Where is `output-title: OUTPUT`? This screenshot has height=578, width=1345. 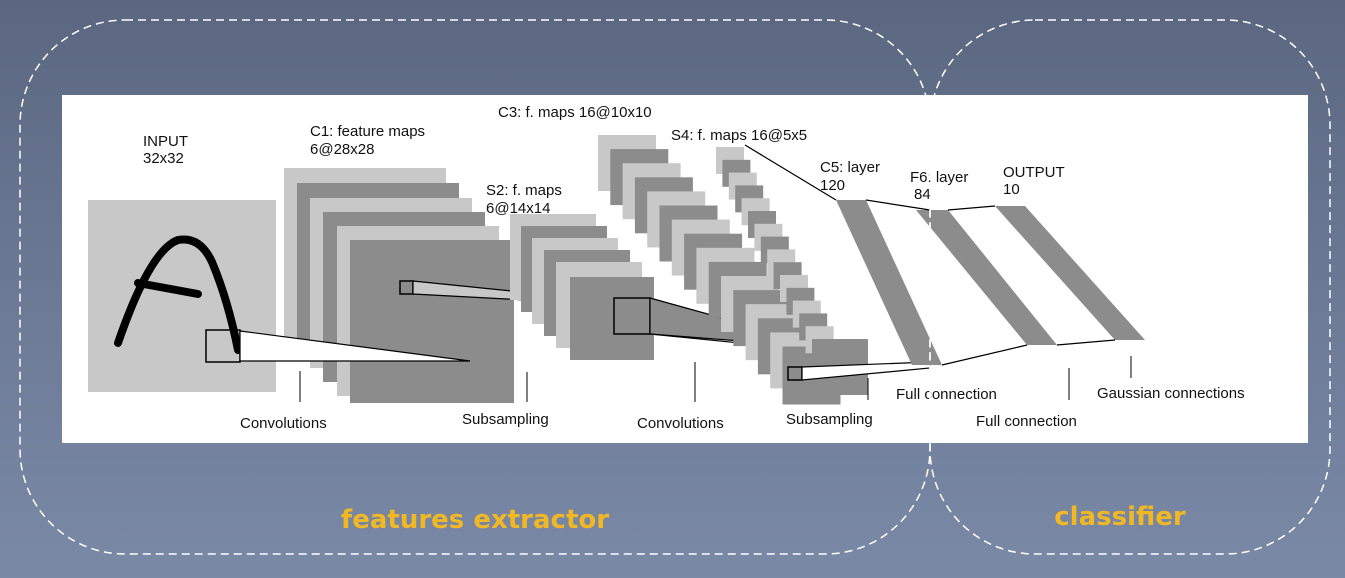
output-title: OUTPUT is located at coordinates (1034, 172).